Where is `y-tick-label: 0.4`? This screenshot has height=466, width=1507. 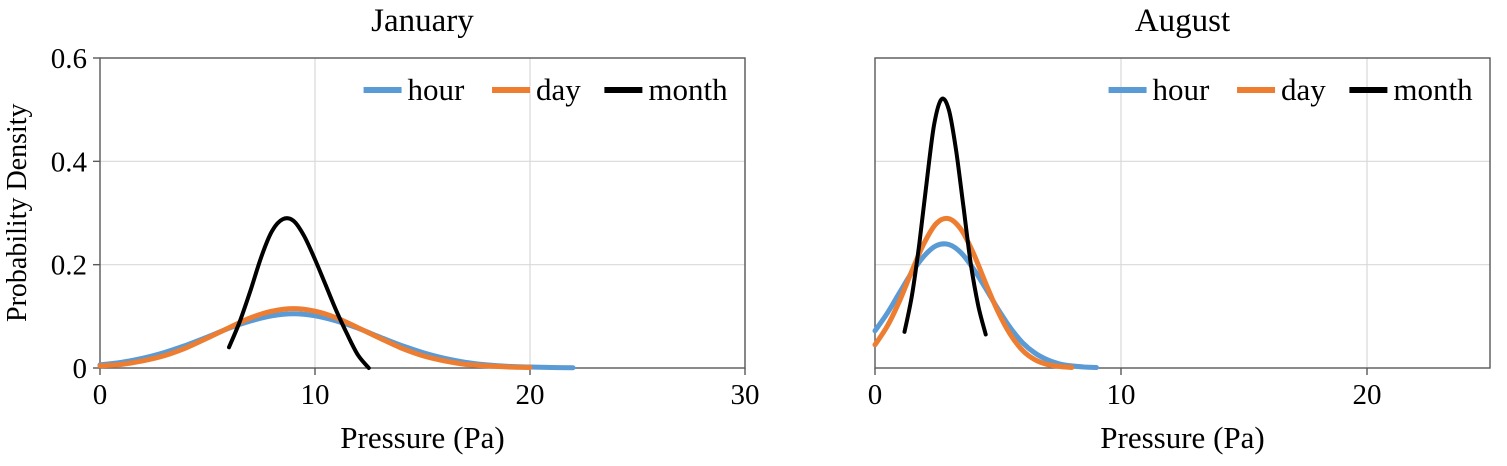 y-tick-label: 0.4 is located at coordinates (69, 162).